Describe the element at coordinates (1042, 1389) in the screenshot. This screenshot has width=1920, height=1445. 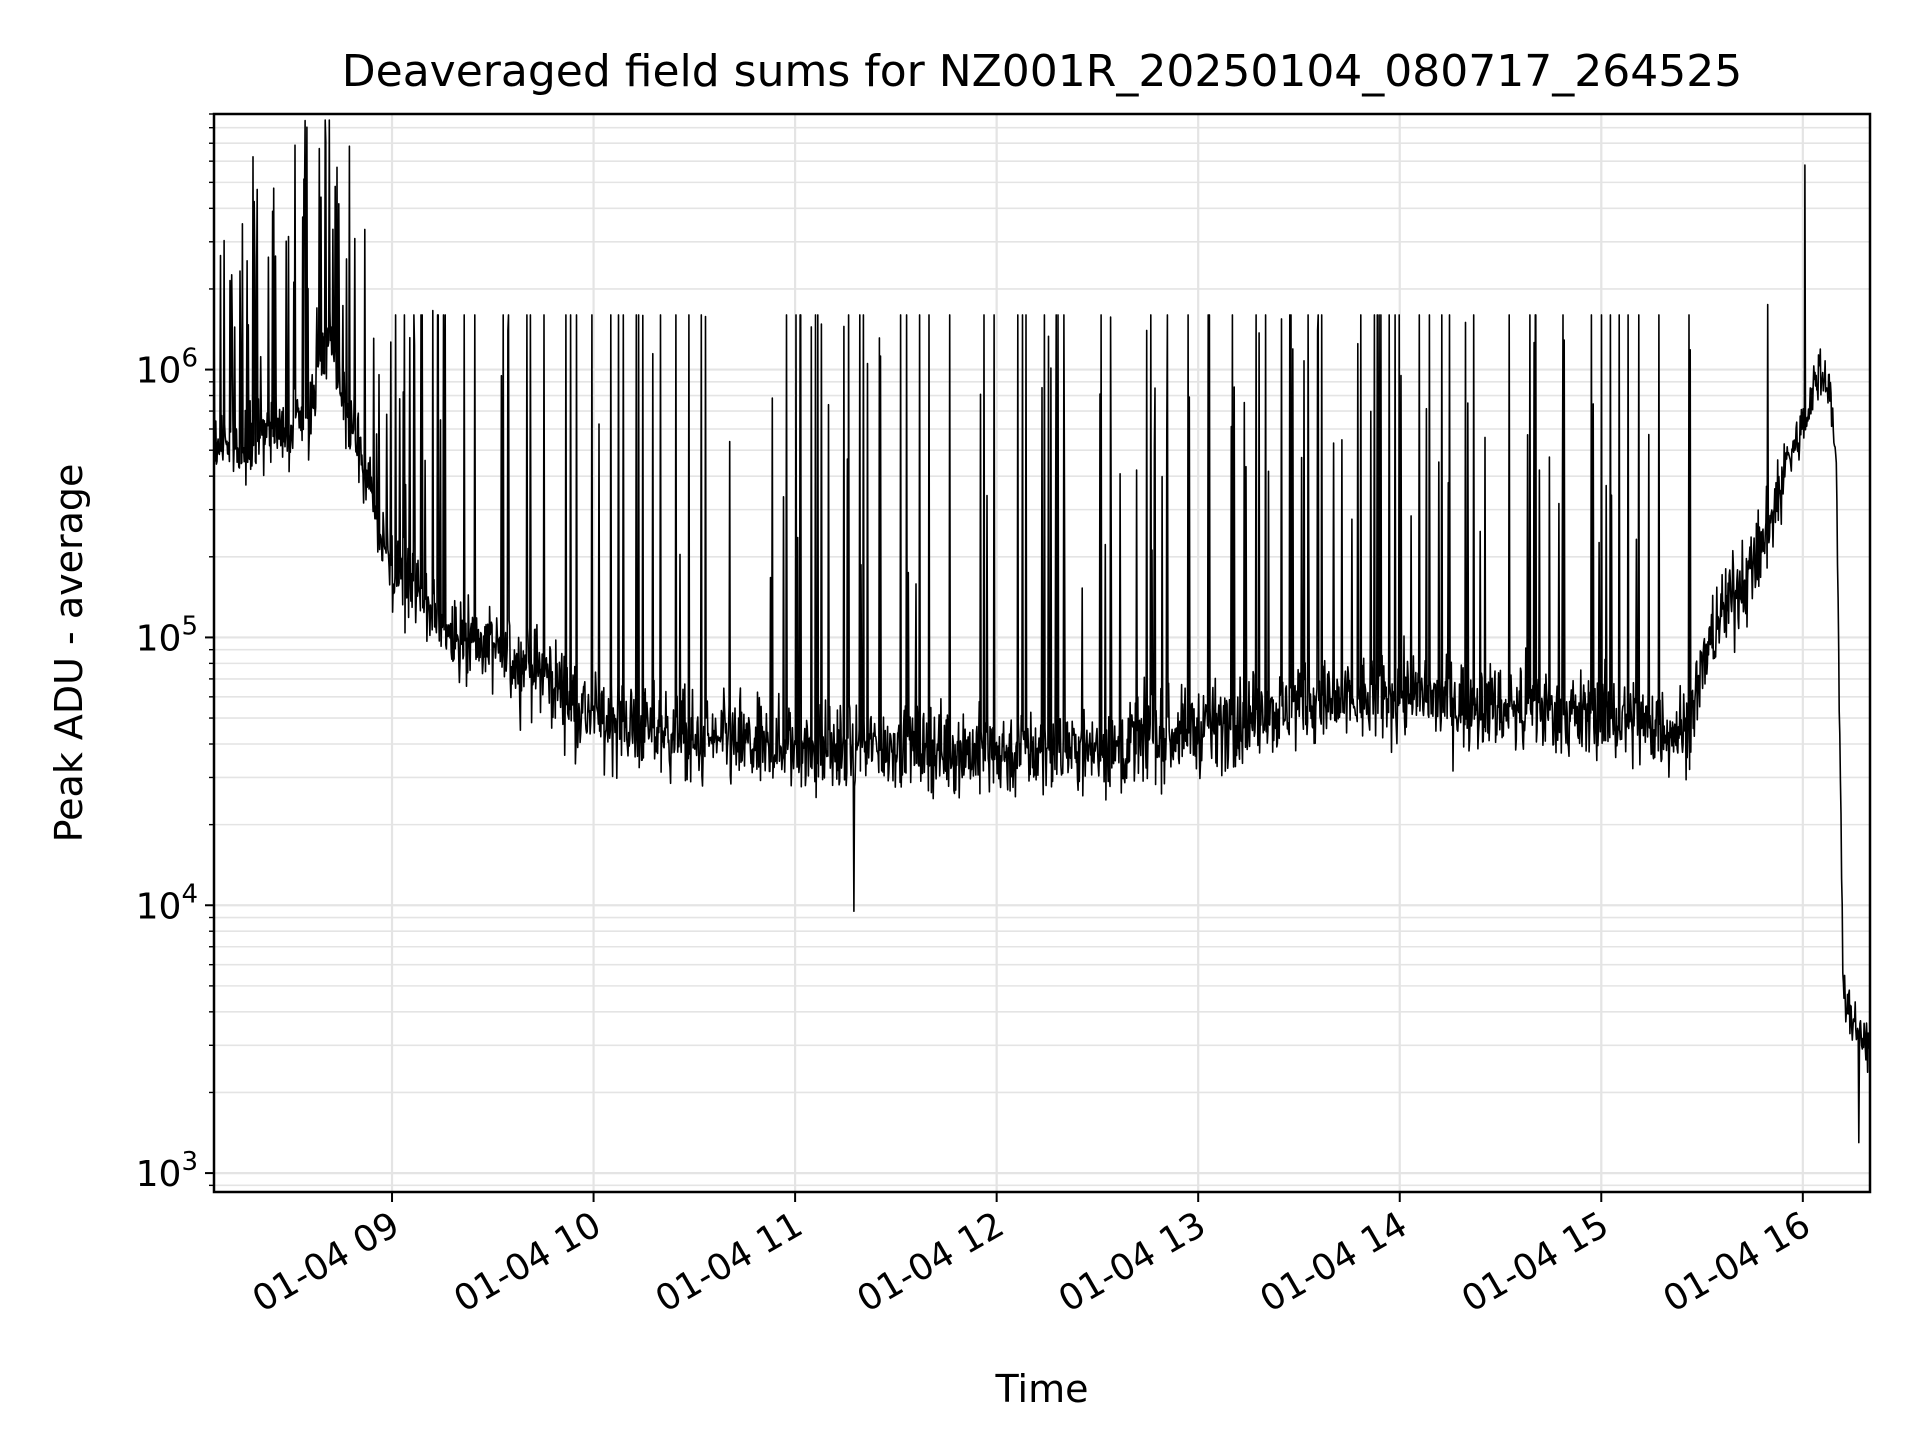
I see `x-axis-label: Time` at that location.